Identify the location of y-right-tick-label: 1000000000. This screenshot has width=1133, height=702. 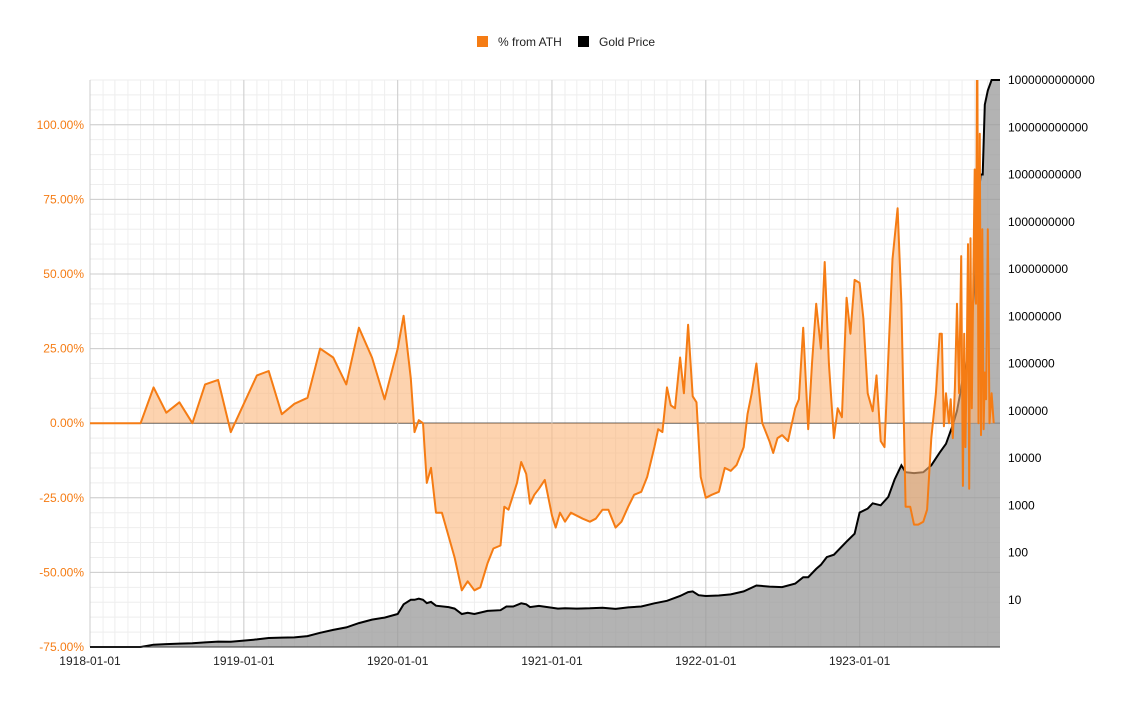
(1041, 222).